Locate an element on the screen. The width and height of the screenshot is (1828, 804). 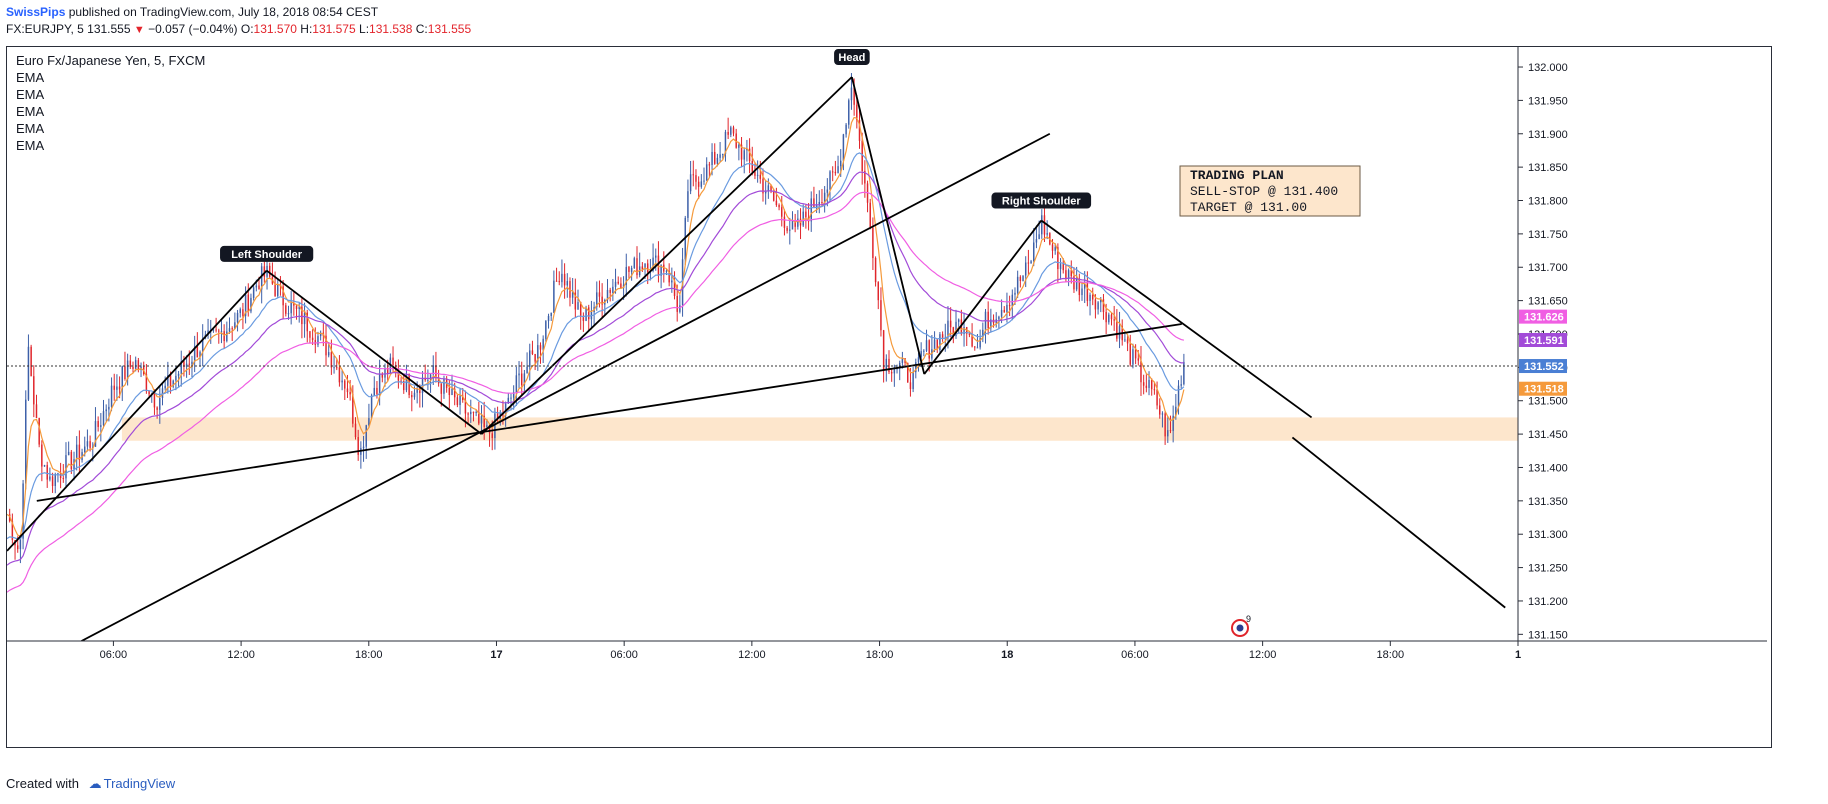
x-tick-label: 1 is located at coordinates (1518, 655).